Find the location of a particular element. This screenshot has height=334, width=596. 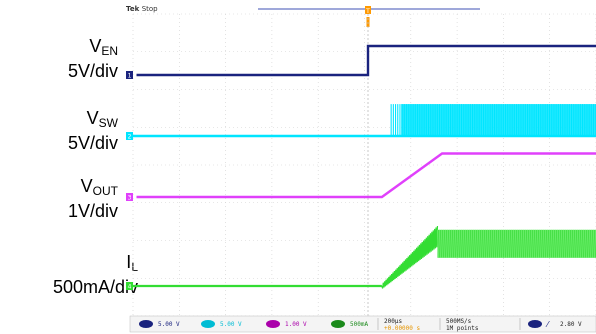

trace-vsw: 2 is located at coordinates (361, 122).